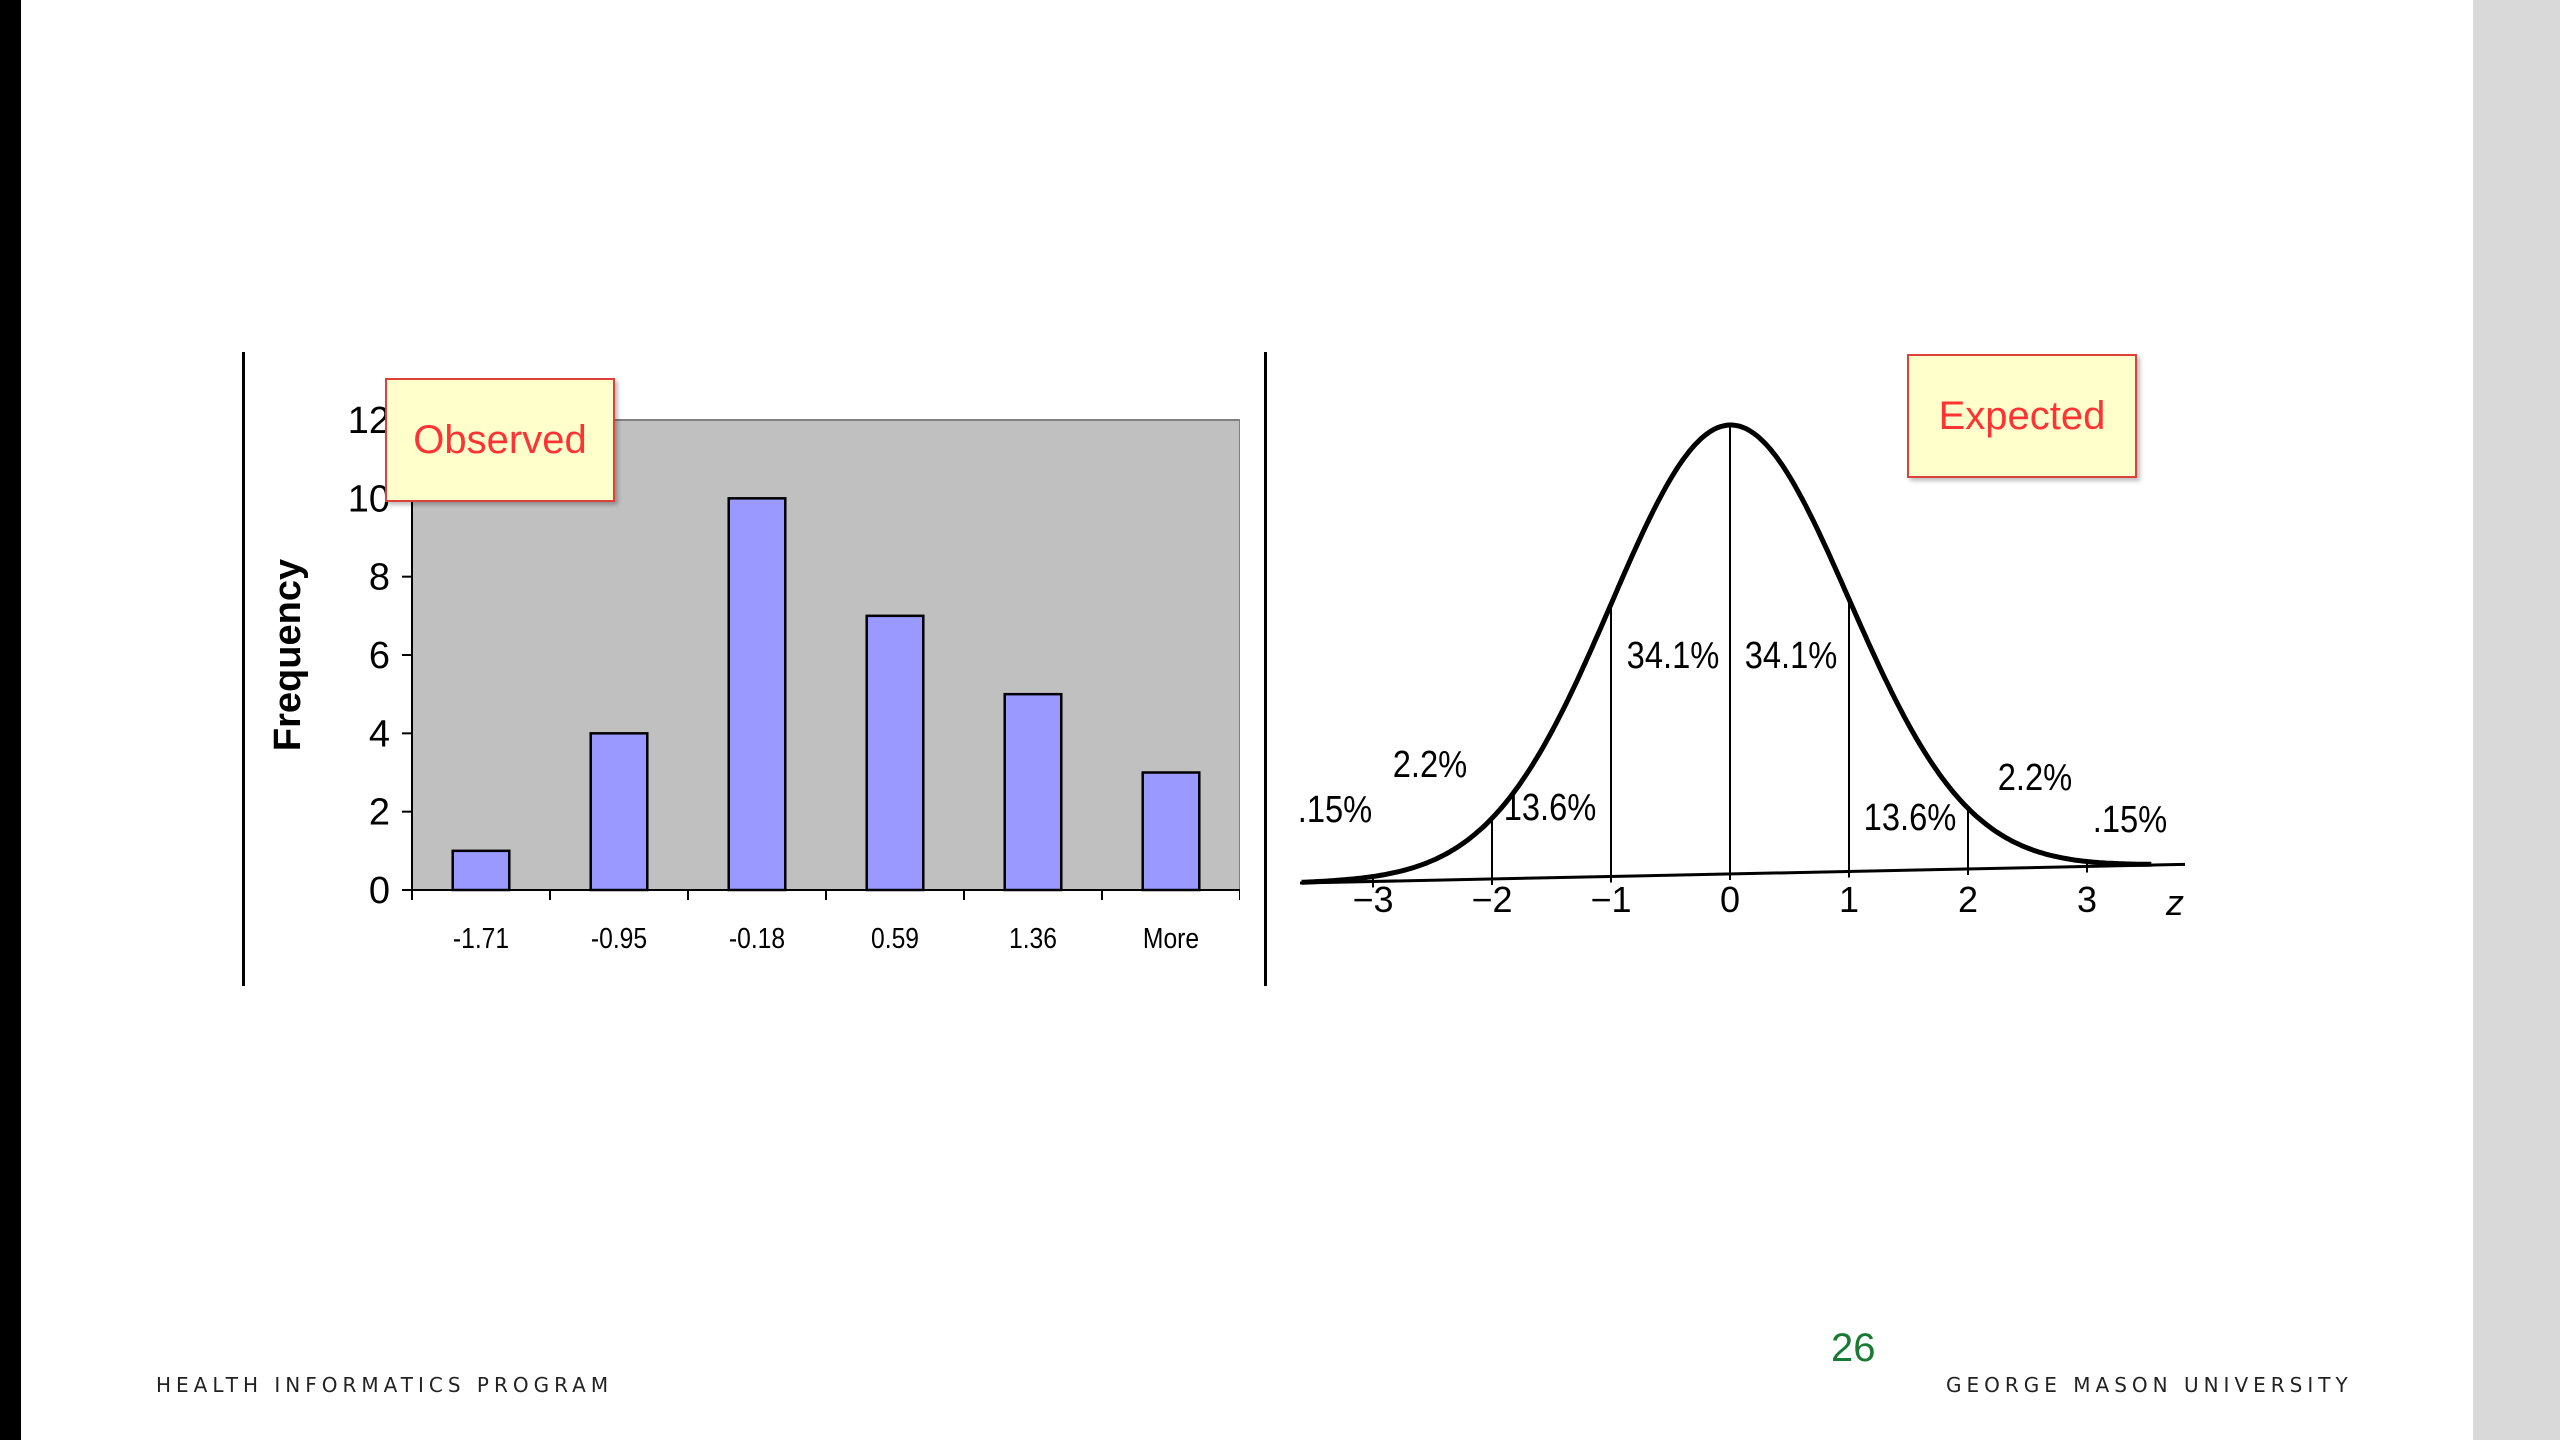 Image resolution: width=2560 pixels, height=1440 pixels. Describe the element at coordinates (379, 813) in the screenshot. I see `y-tick-label: 2` at that location.